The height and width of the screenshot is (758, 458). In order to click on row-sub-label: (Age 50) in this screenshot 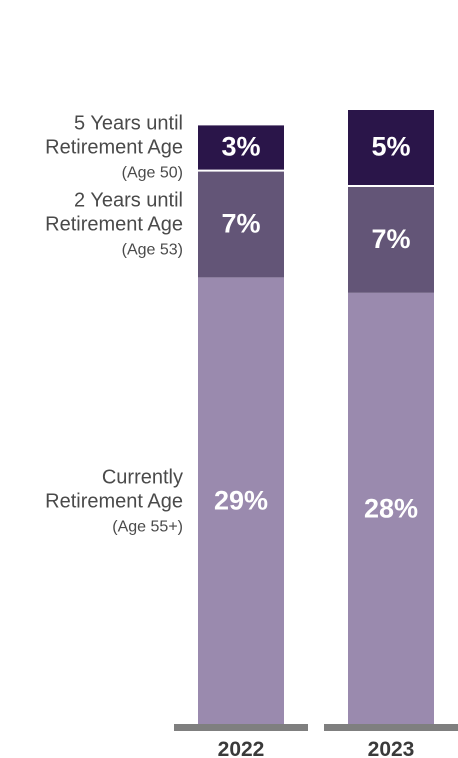, I will do `click(152, 173)`.